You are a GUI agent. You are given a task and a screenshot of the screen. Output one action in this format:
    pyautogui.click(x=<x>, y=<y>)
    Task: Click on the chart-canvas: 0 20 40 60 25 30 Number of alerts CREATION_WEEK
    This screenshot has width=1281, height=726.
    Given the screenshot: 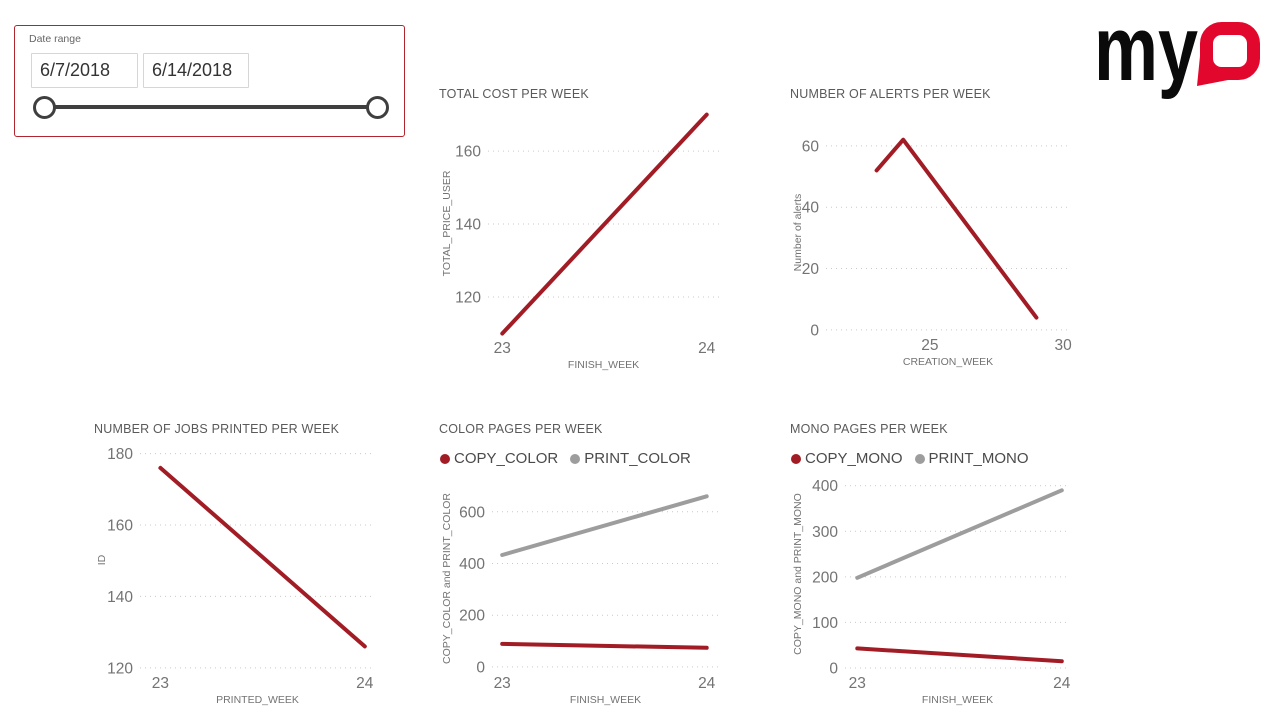 What is the action you would take?
    pyautogui.click(x=932, y=252)
    